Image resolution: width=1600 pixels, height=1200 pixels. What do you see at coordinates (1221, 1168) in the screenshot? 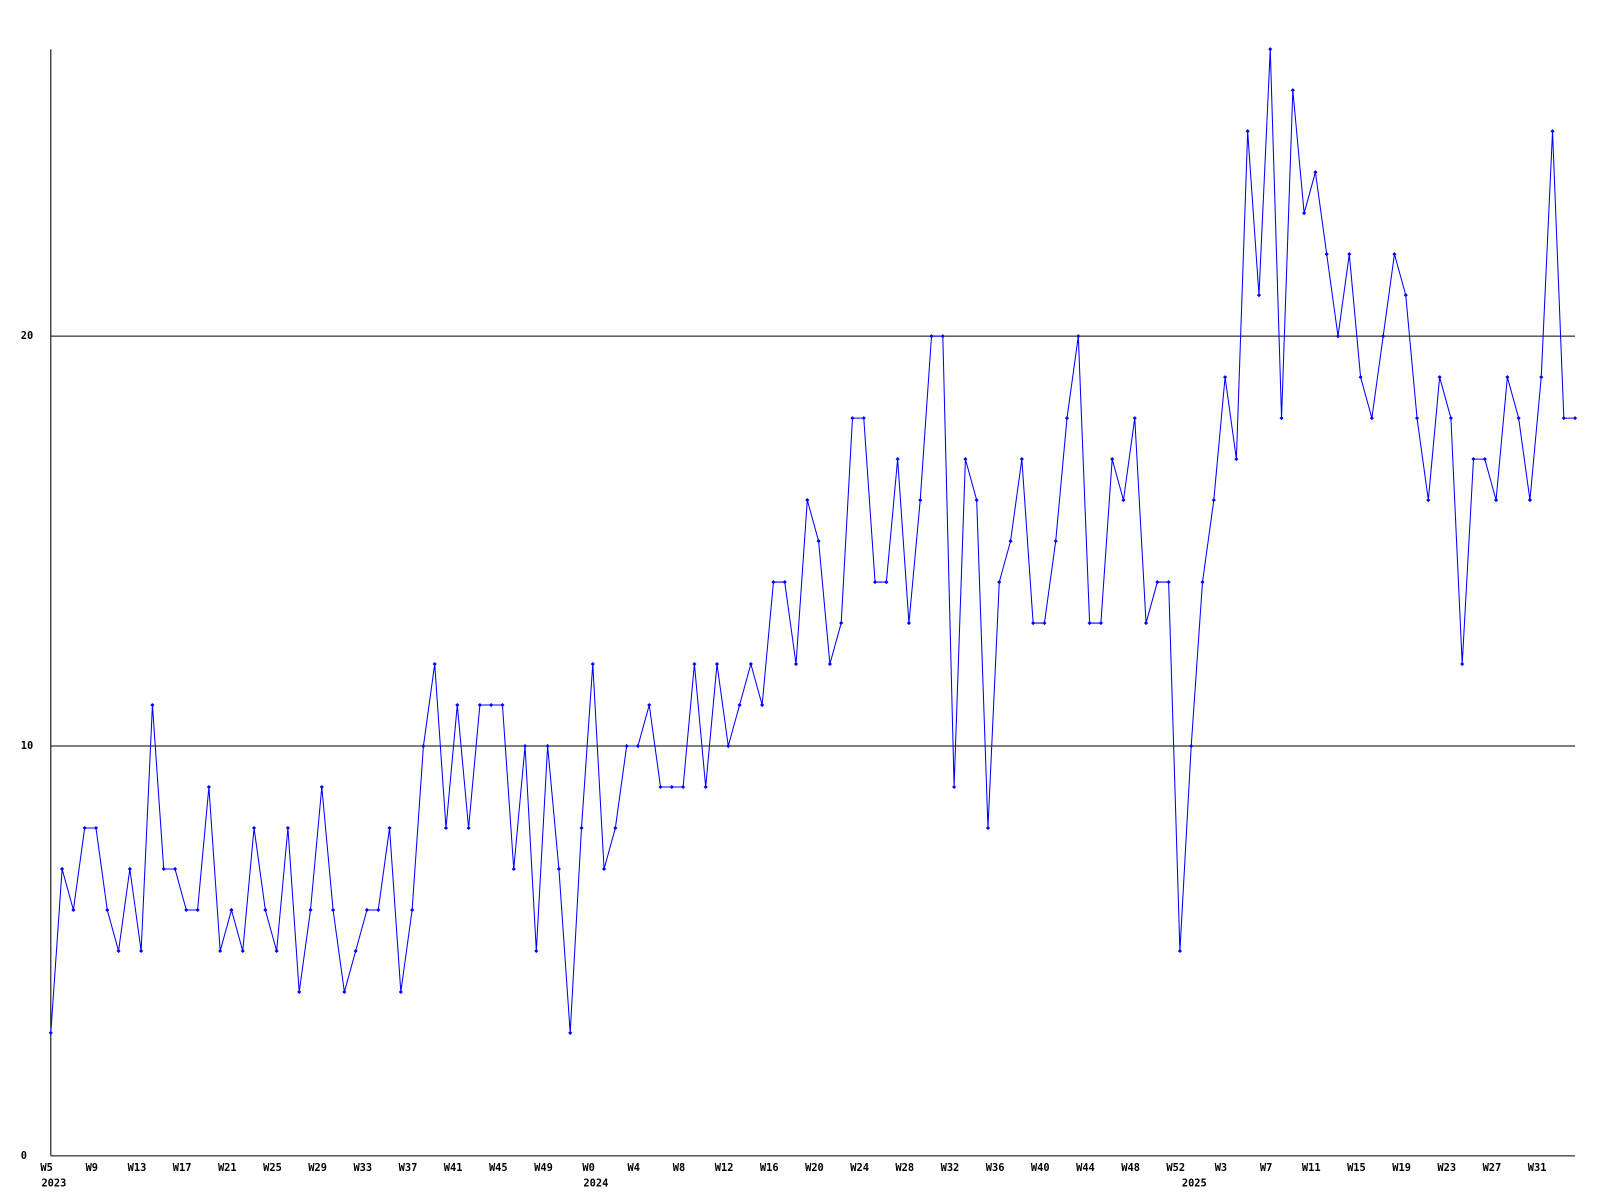
I see `x-tick-label: W3` at bounding box center [1221, 1168].